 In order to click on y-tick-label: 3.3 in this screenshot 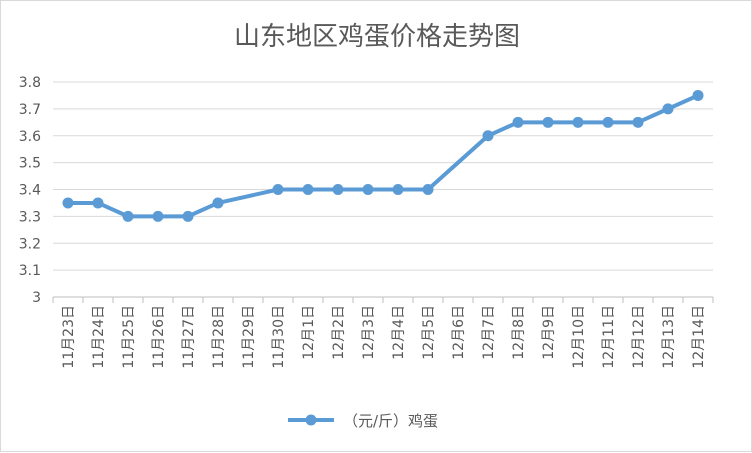, I will do `click(30, 217)`.